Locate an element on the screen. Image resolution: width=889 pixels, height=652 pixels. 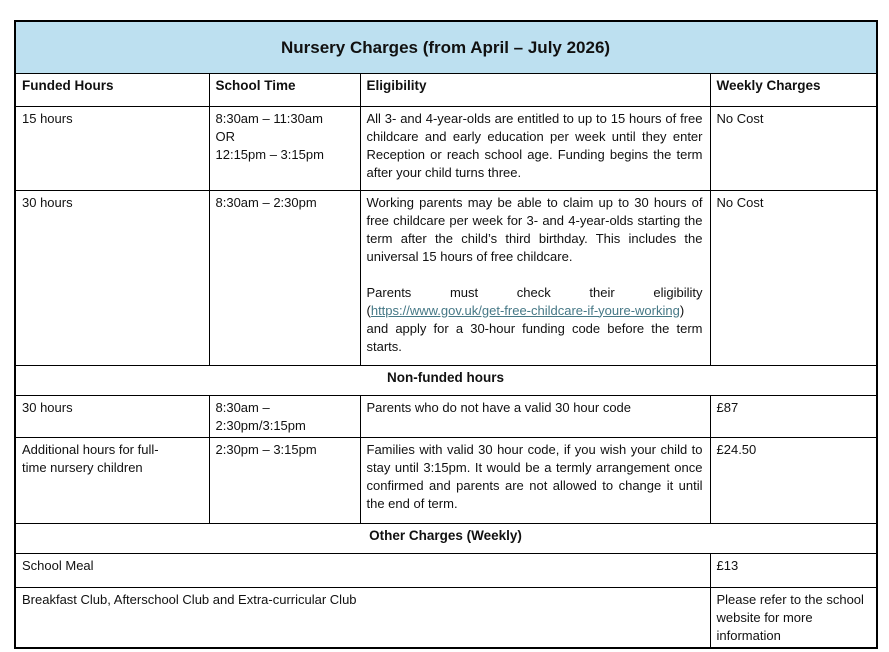
section-row-non-funded: Non-funded hours is located at coordinates (446, 380).